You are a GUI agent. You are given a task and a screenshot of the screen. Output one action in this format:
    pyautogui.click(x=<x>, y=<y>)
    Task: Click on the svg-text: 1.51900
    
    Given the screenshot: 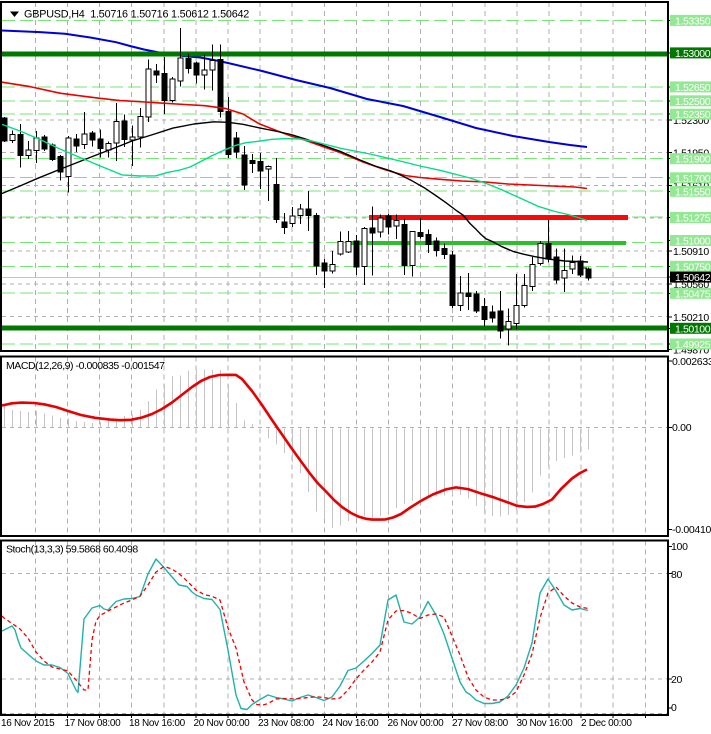 What is the action you would take?
    pyautogui.click(x=693, y=160)
    